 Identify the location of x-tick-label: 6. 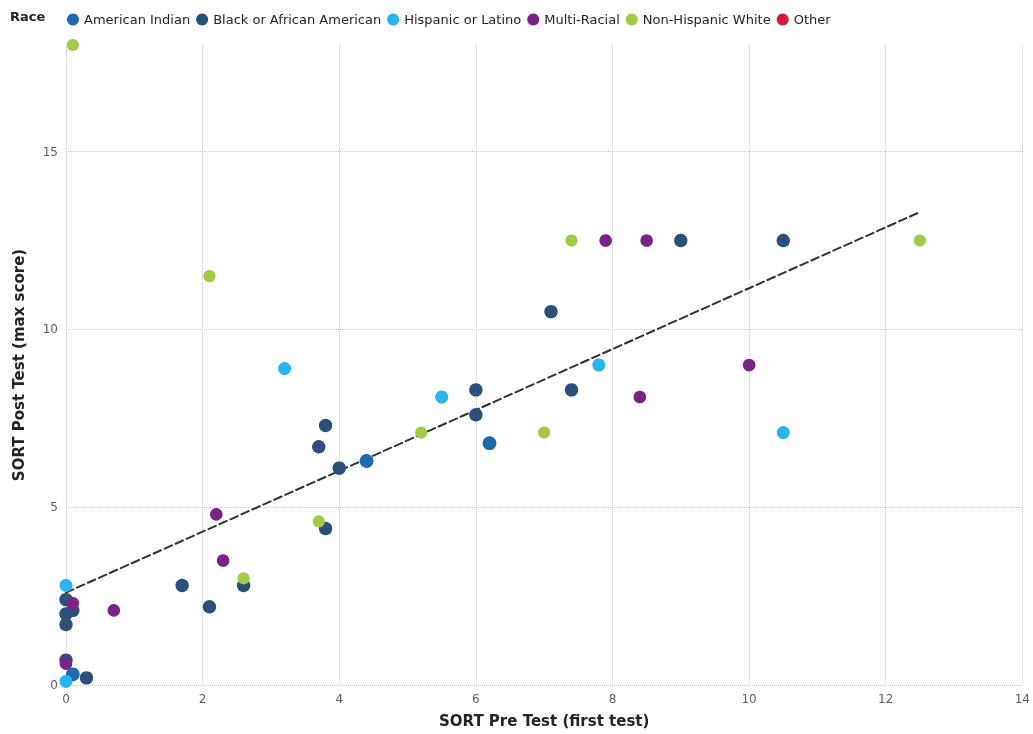
(476, 699).